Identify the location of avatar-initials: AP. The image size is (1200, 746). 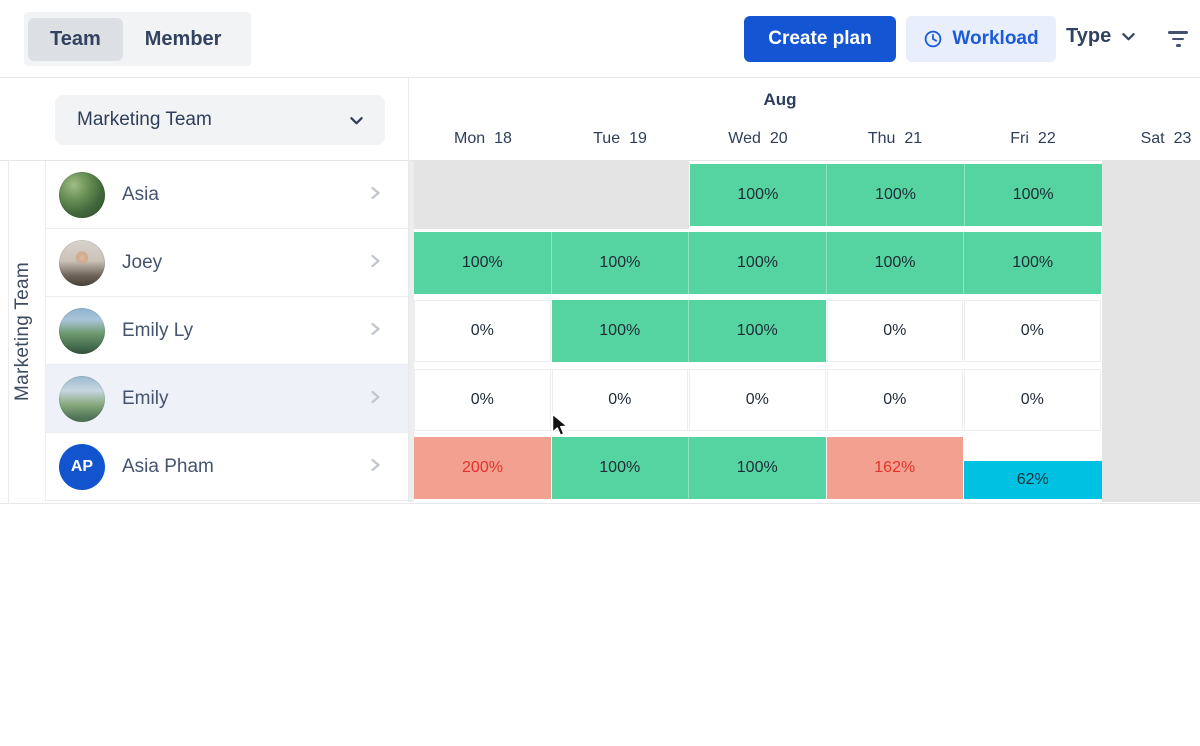
(82, 466).